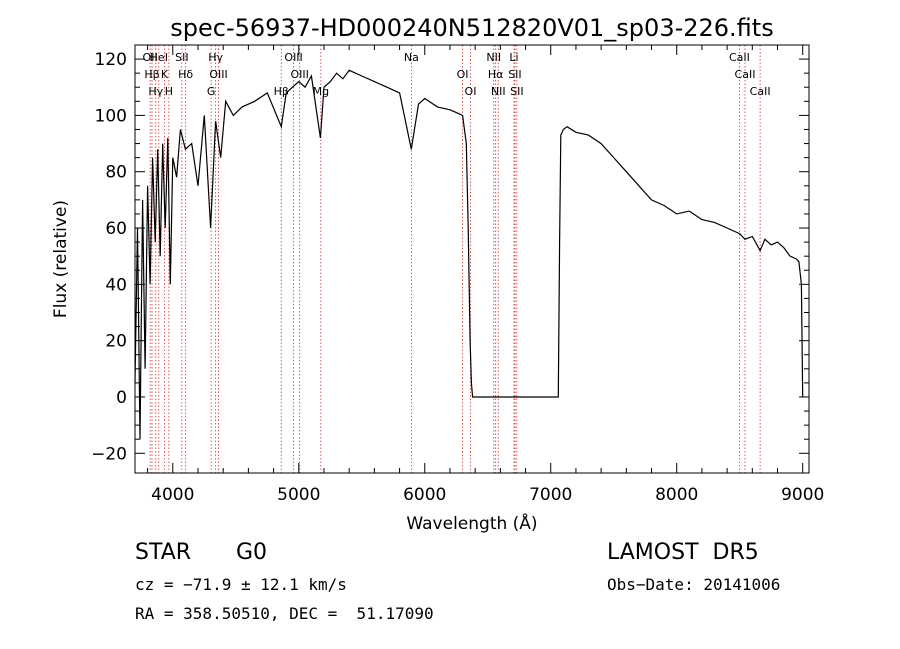  I want to click on line-label: H, so click(169, 91).